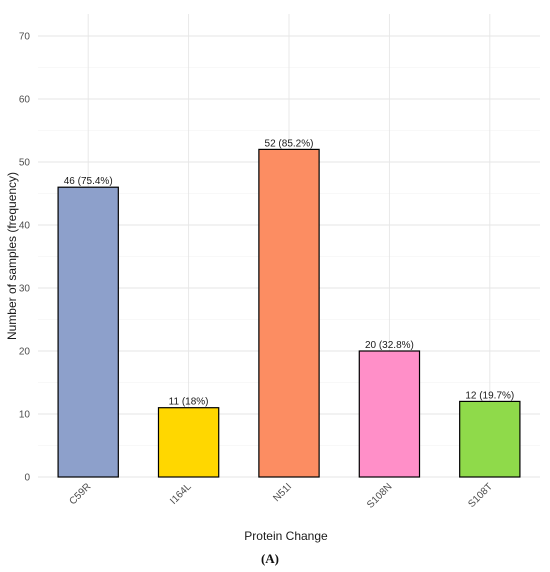 Image resolution: width=550 pixels, height=572 pixels. I want to click on y-axis-ticks: 0 10 20 30 40 50 60 70, so click(25, 258).